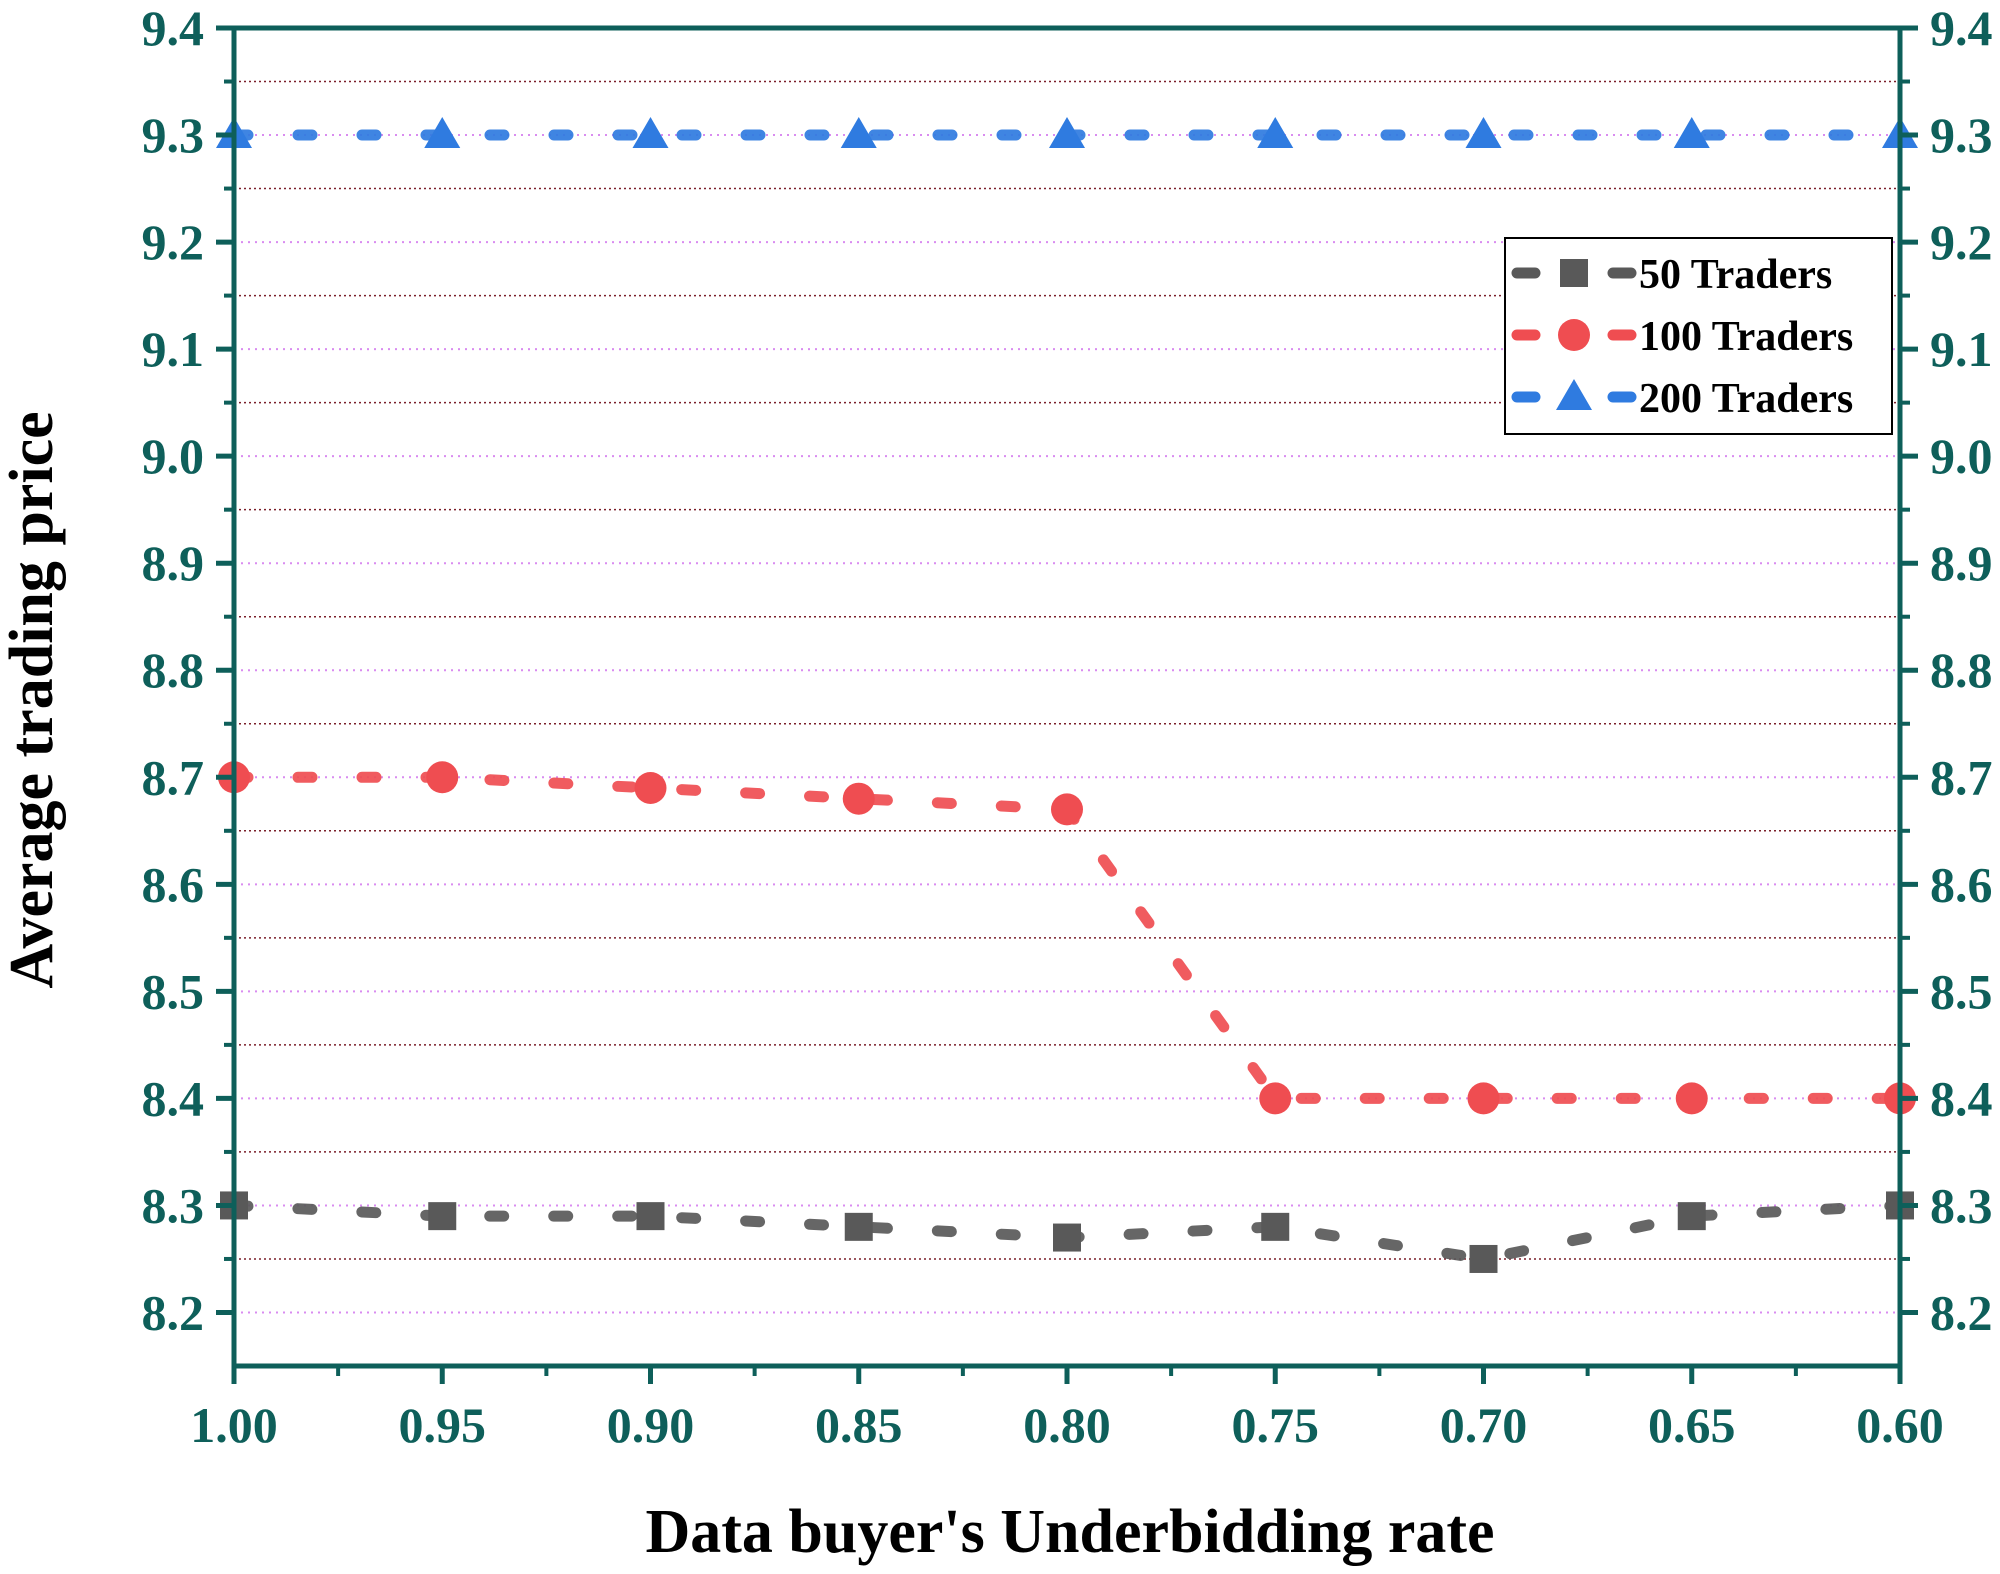 The height and width of the screenshot is (1574, 2000). Describe the element at coordinates (1961, 135) in the screenshot. I see `y-tick-label-right: 9.3` at that location.